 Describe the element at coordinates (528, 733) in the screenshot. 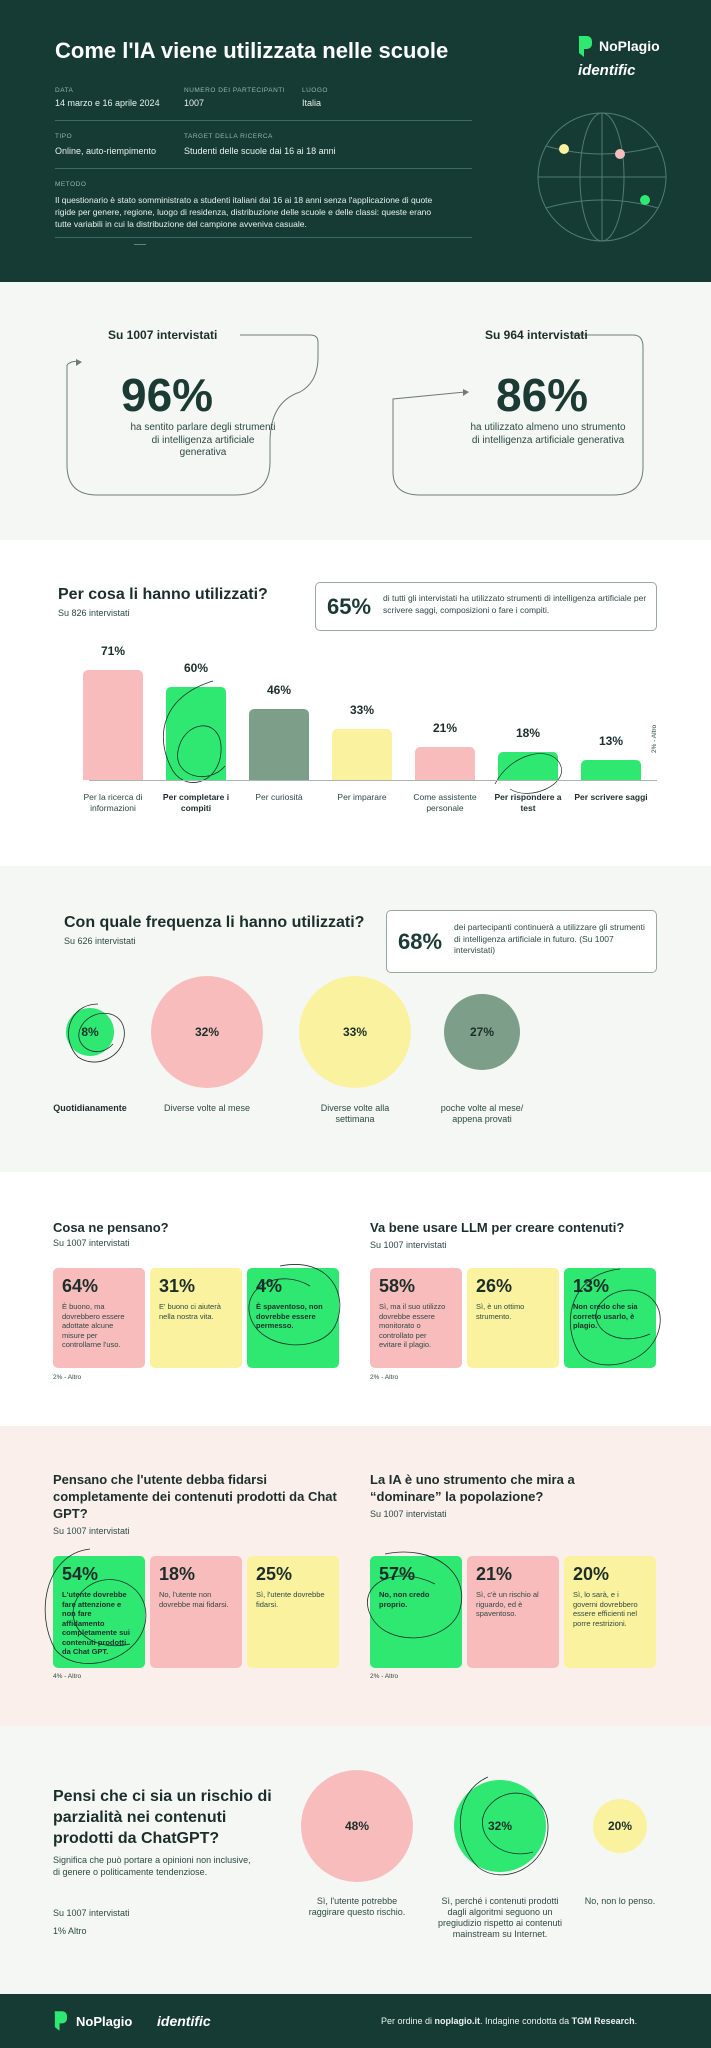

I see `bar-value-label: 18%` at that location.